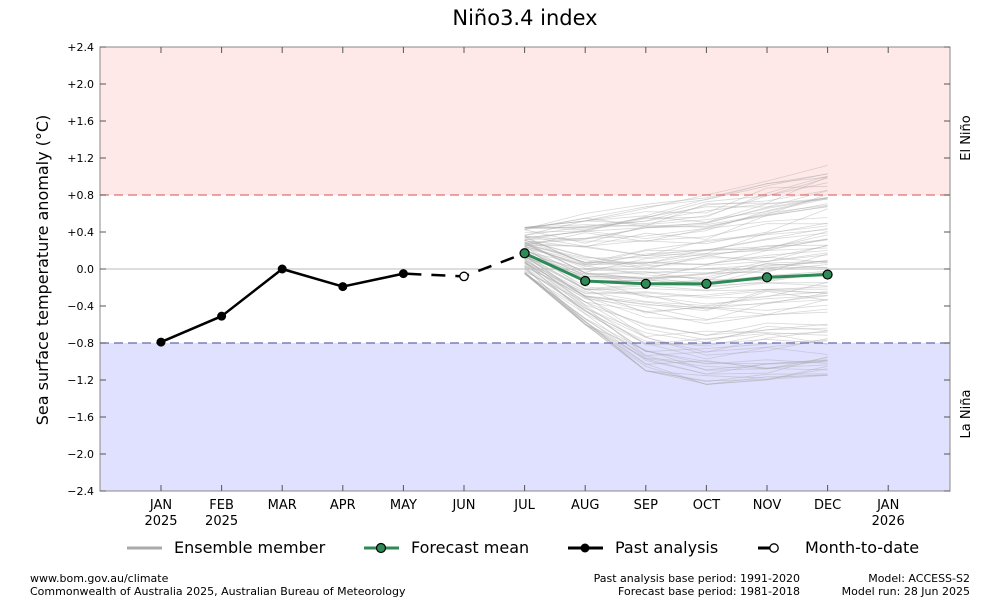 The width and height of the screenshot is (1000, 600). Describe the element at coordinates (381, 548) in the screenshot. I see `legend-forecast-marker` at that location.